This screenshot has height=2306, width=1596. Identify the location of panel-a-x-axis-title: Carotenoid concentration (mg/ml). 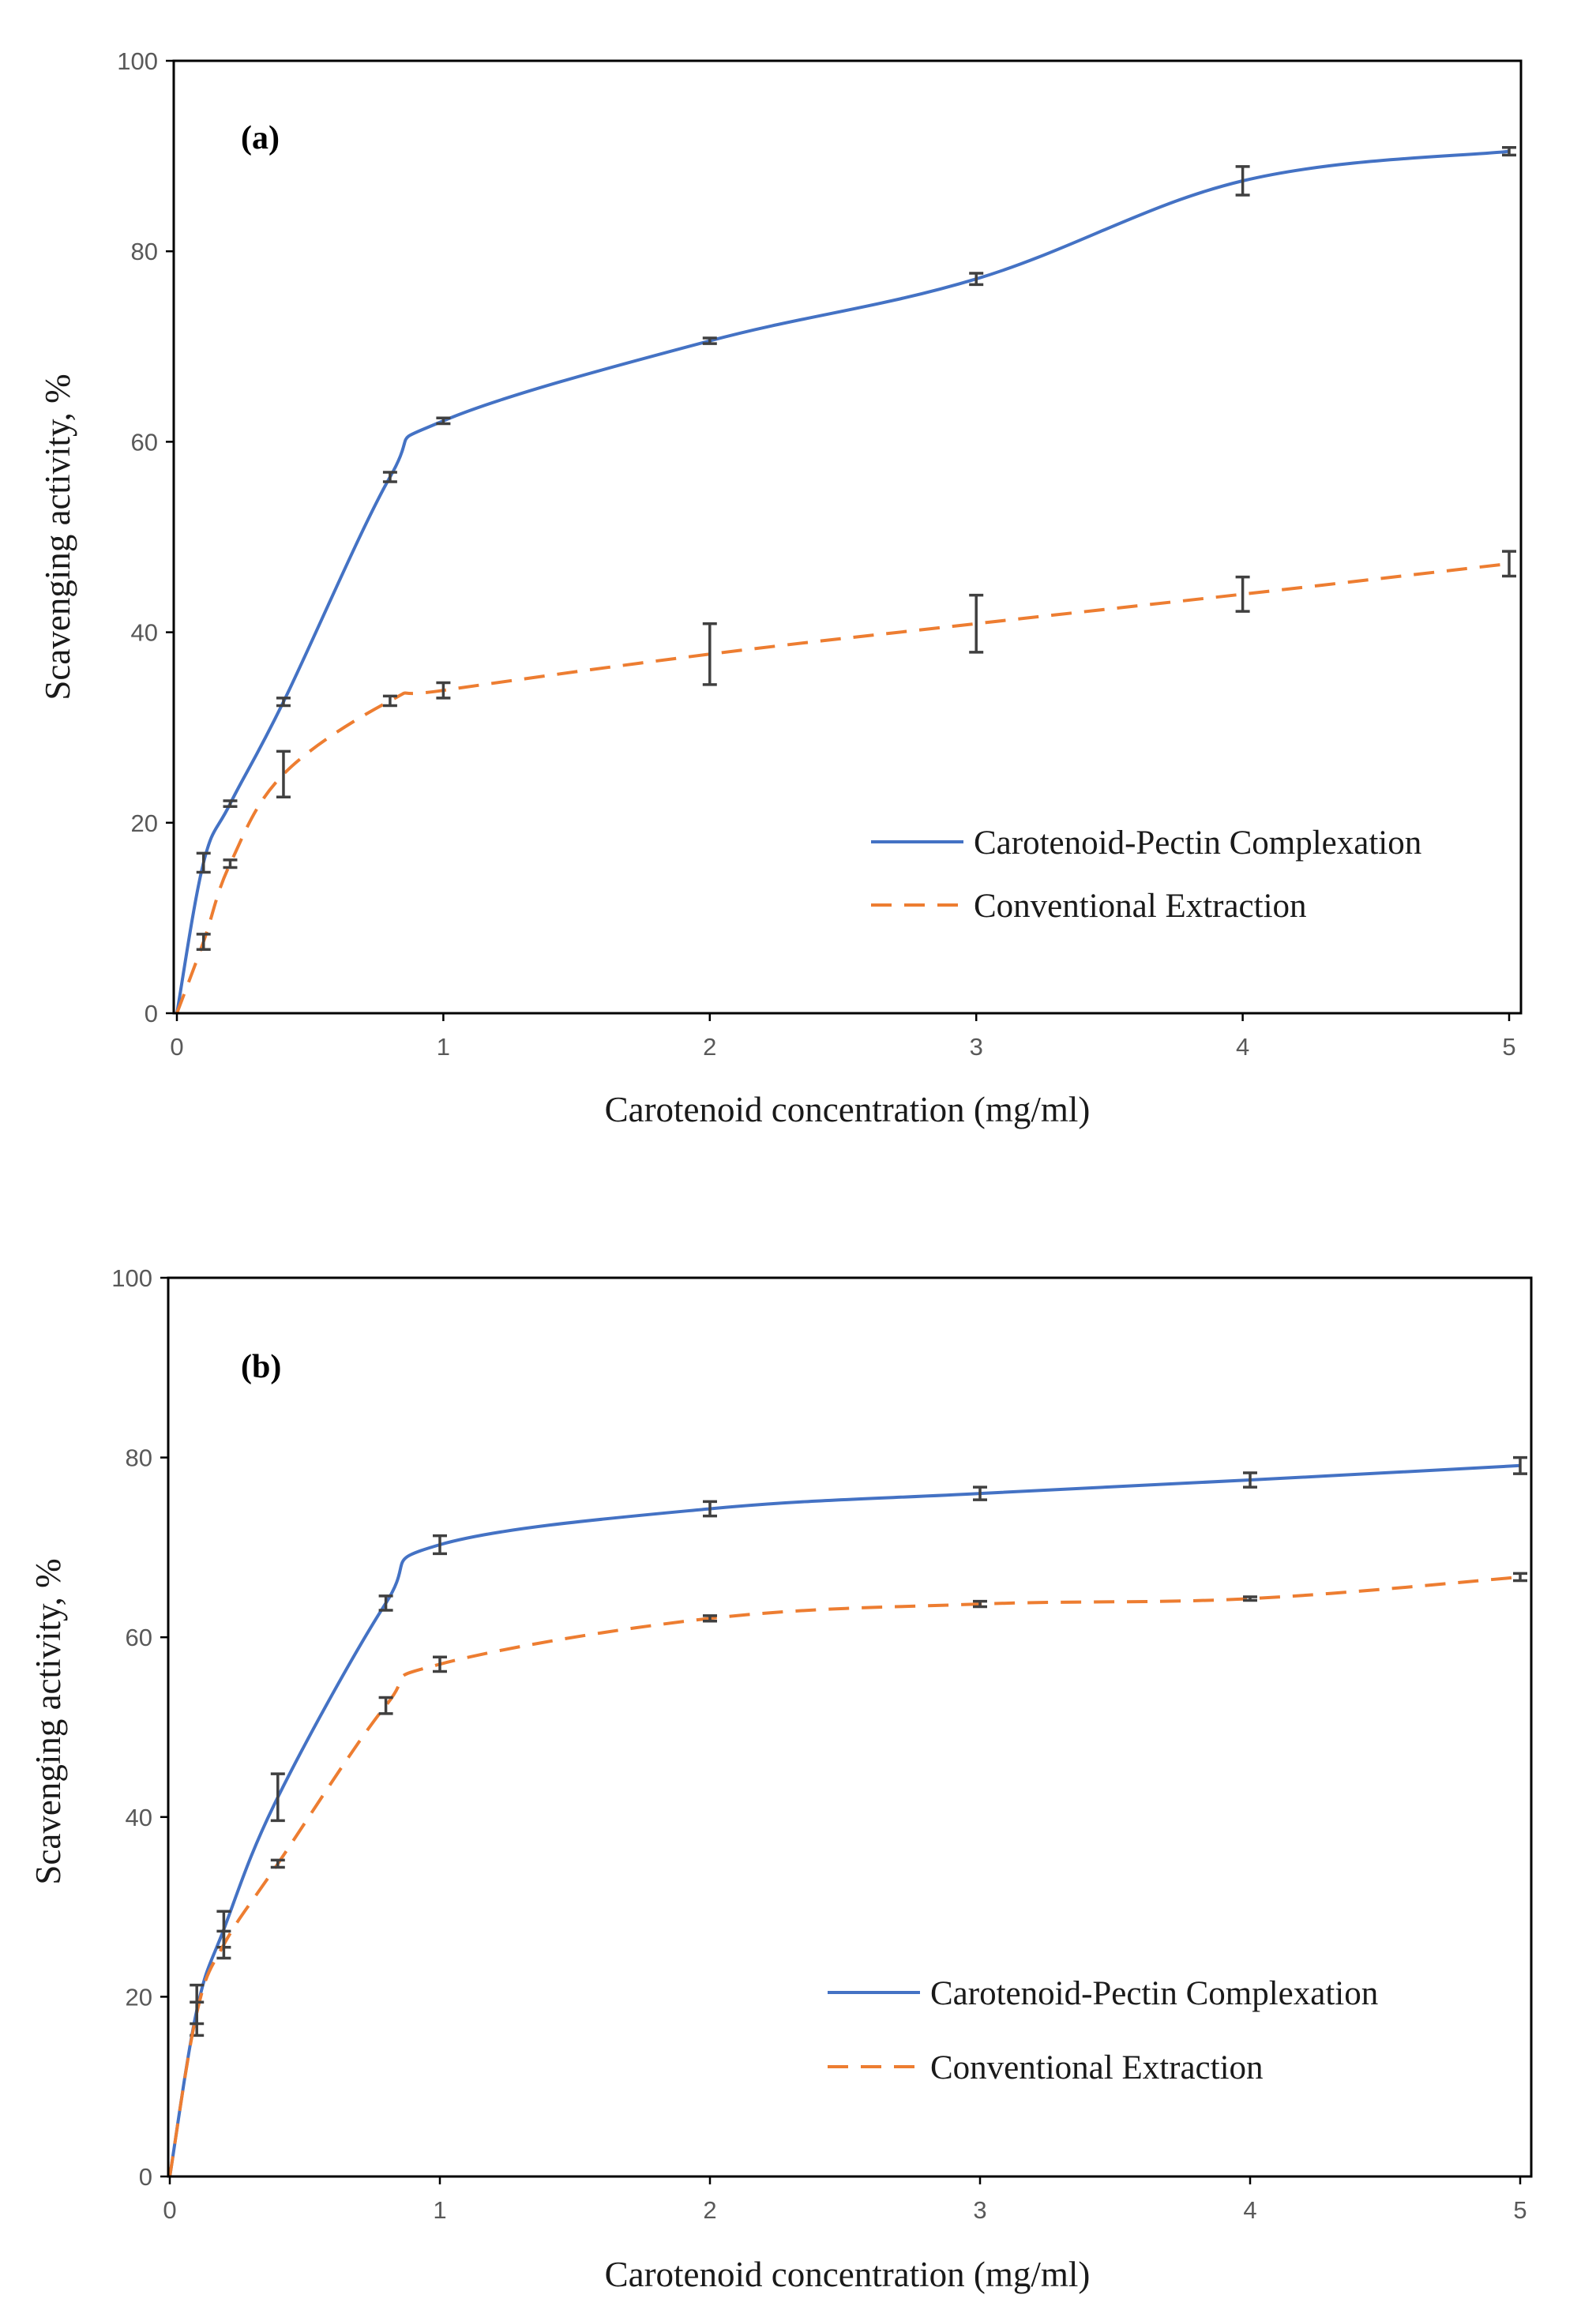
(848, 1109).